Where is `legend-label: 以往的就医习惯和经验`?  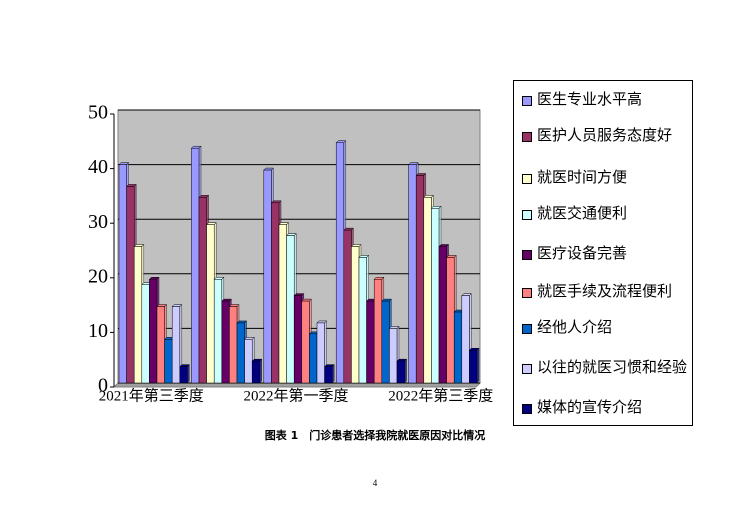 legend-label: 以往的就医习惯和经验 is located at coordinates (612, 368).